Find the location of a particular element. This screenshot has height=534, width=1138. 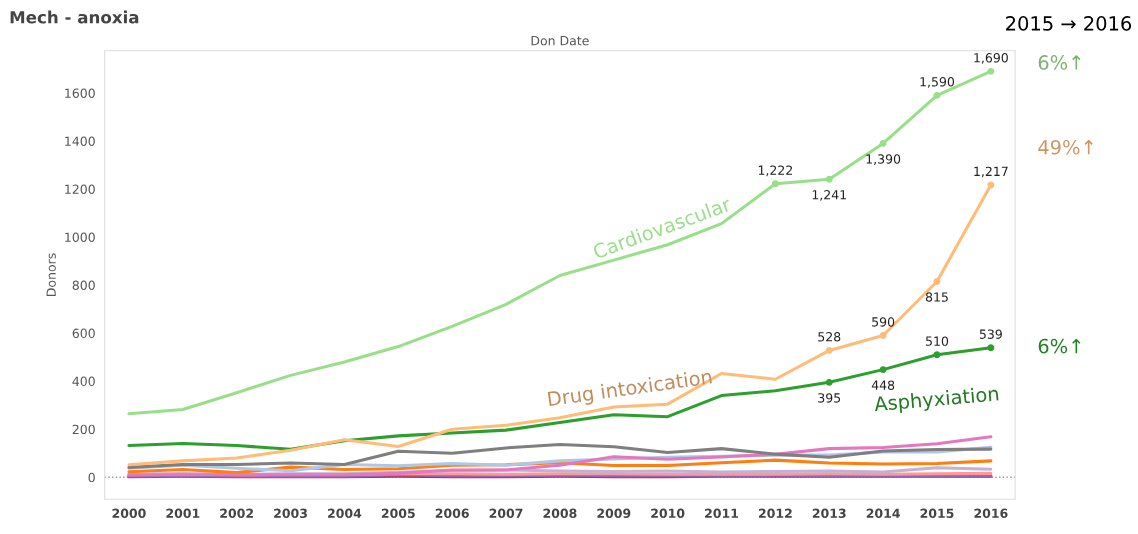

y-tick-label: 800 is located at coordinates (83, 285).